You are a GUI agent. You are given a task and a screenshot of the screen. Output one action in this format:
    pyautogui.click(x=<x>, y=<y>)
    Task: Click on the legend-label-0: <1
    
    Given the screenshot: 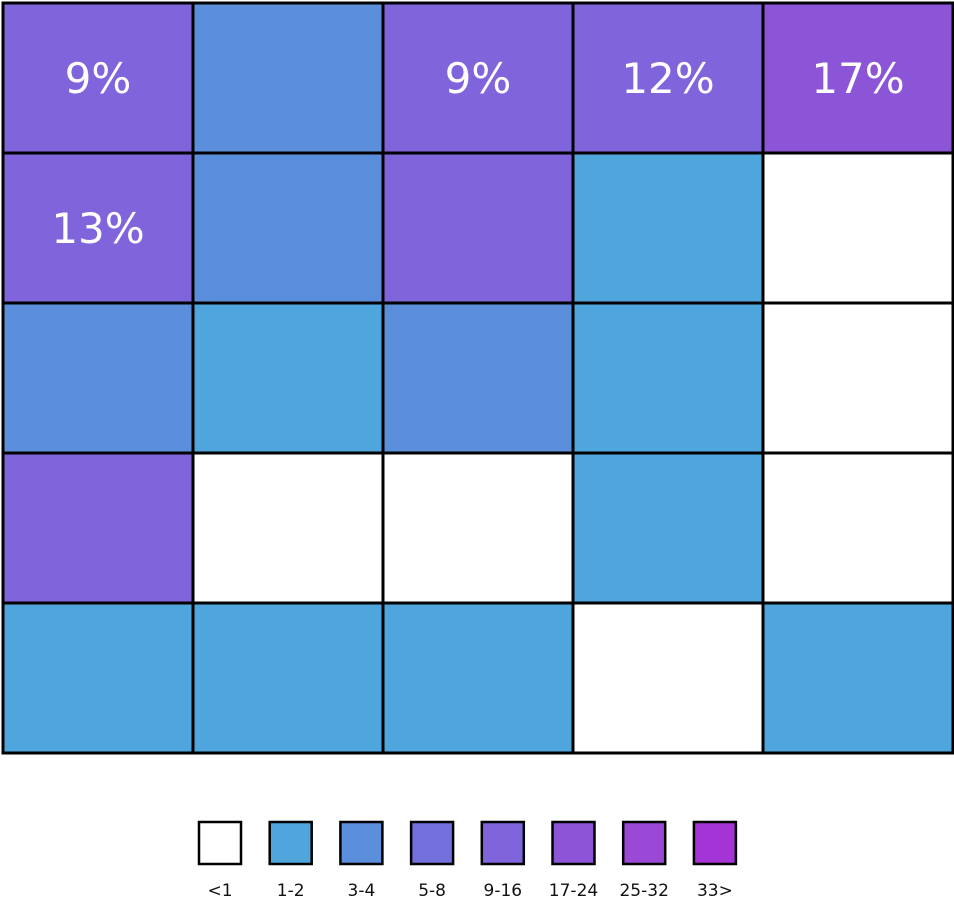 What is the action you would take?
    pyautogui.click(x=219, y=890)
    